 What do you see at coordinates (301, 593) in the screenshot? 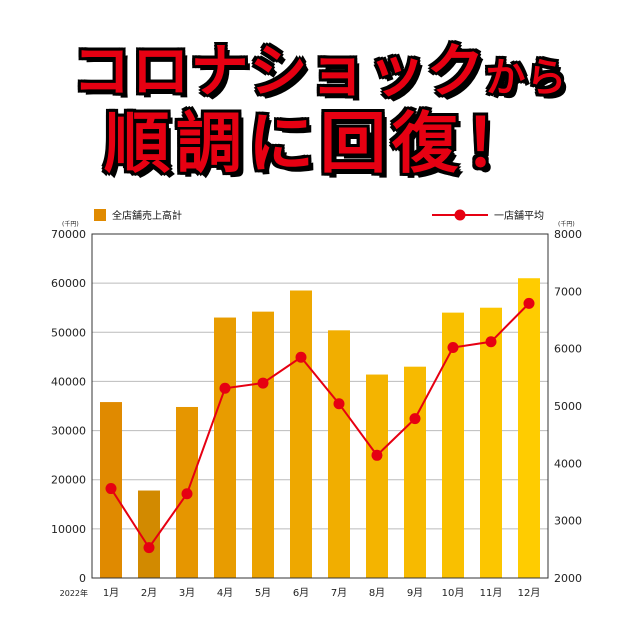
I see `x-tick-label: 6月` at bounding box center [301, 593].